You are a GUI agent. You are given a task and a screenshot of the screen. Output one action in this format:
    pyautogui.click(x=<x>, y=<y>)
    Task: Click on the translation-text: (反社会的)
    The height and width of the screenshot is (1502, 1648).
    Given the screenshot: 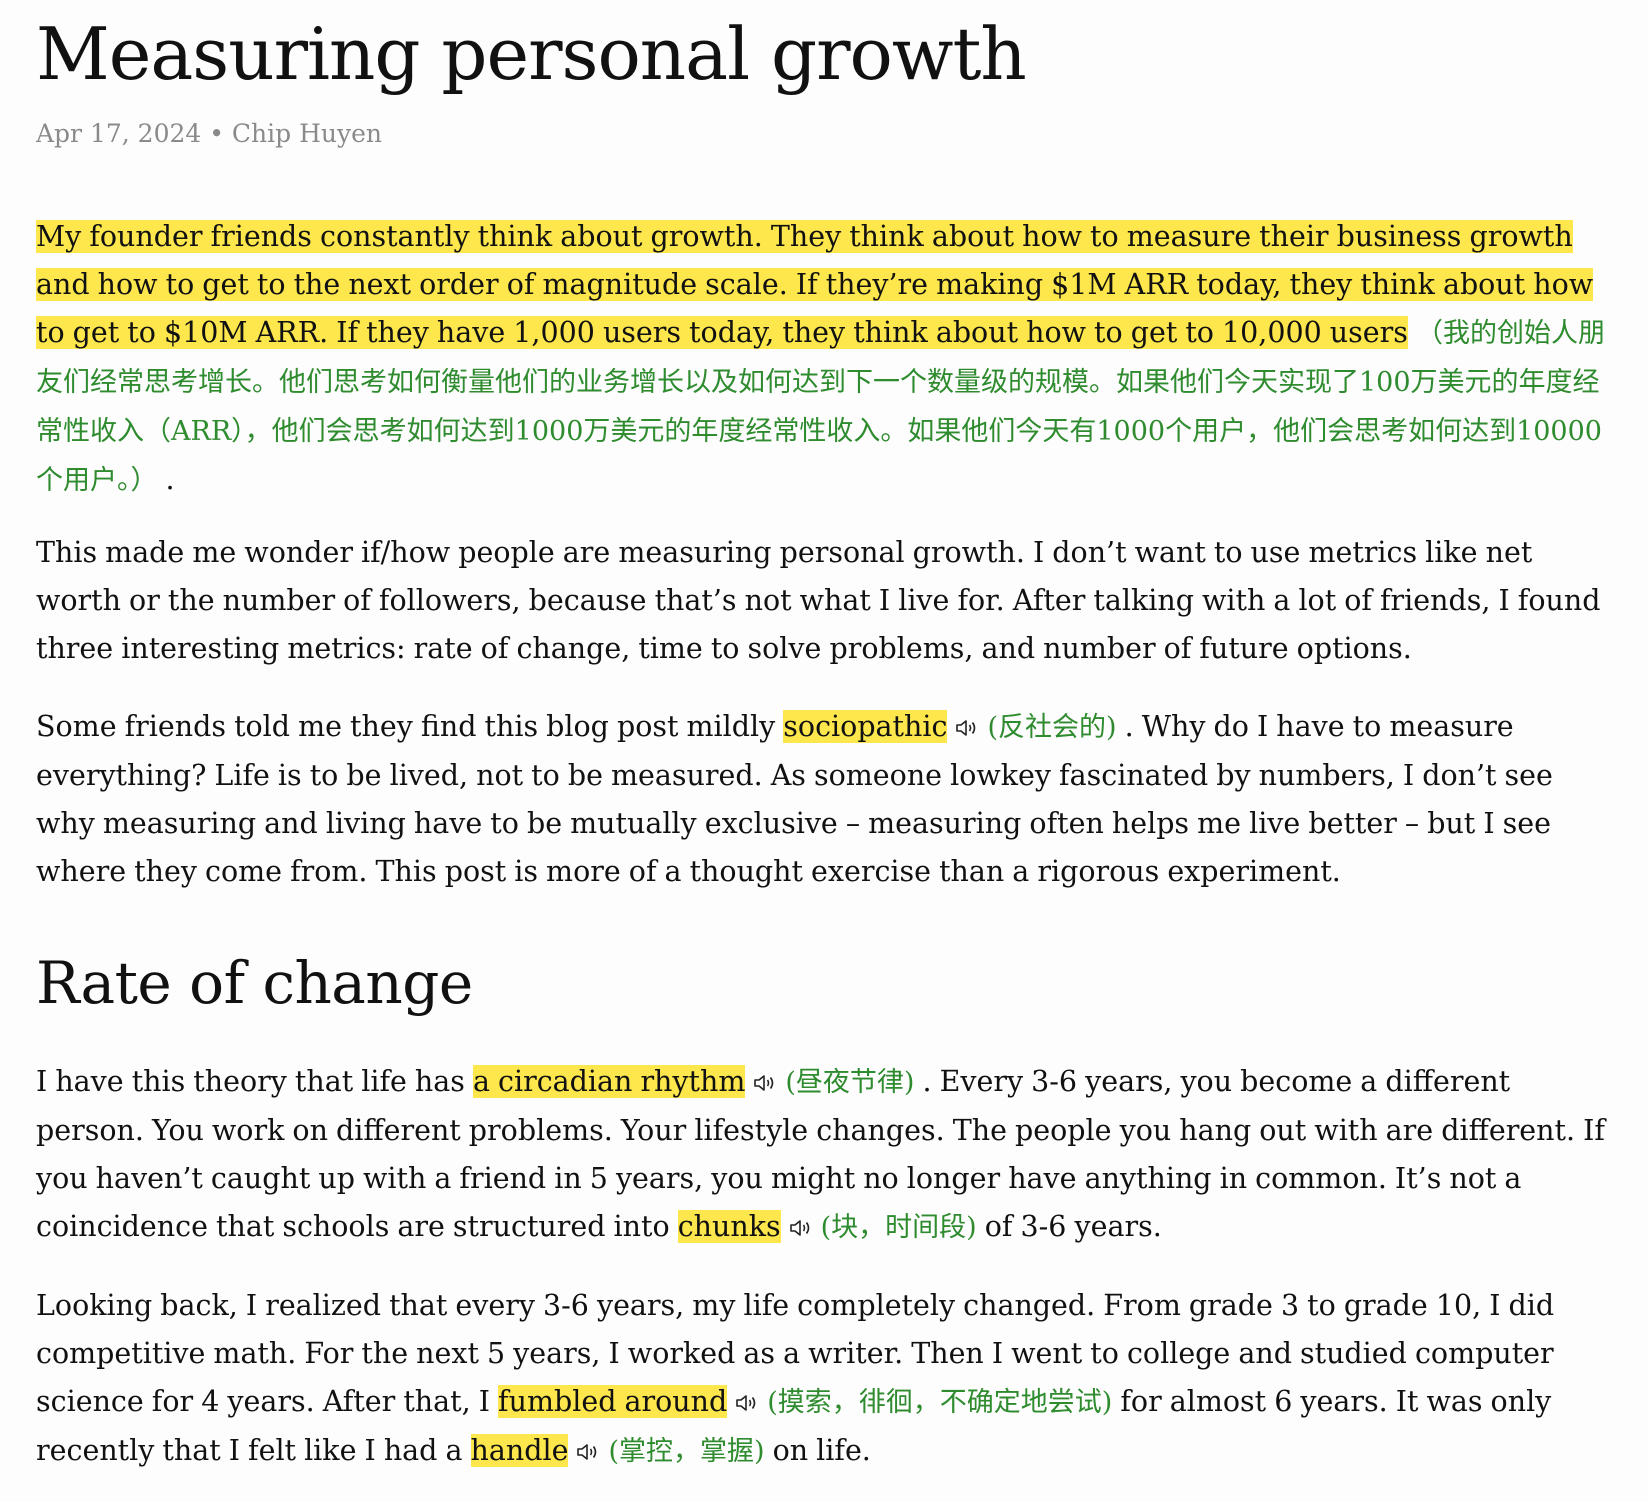 What is the action you would take?
    pyautogui.click(x=1052, y=727)
    